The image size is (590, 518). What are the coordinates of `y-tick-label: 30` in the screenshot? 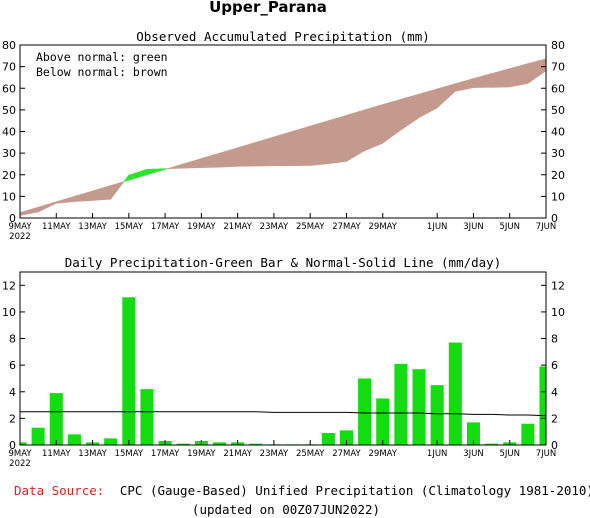 It's located at (9, 153).